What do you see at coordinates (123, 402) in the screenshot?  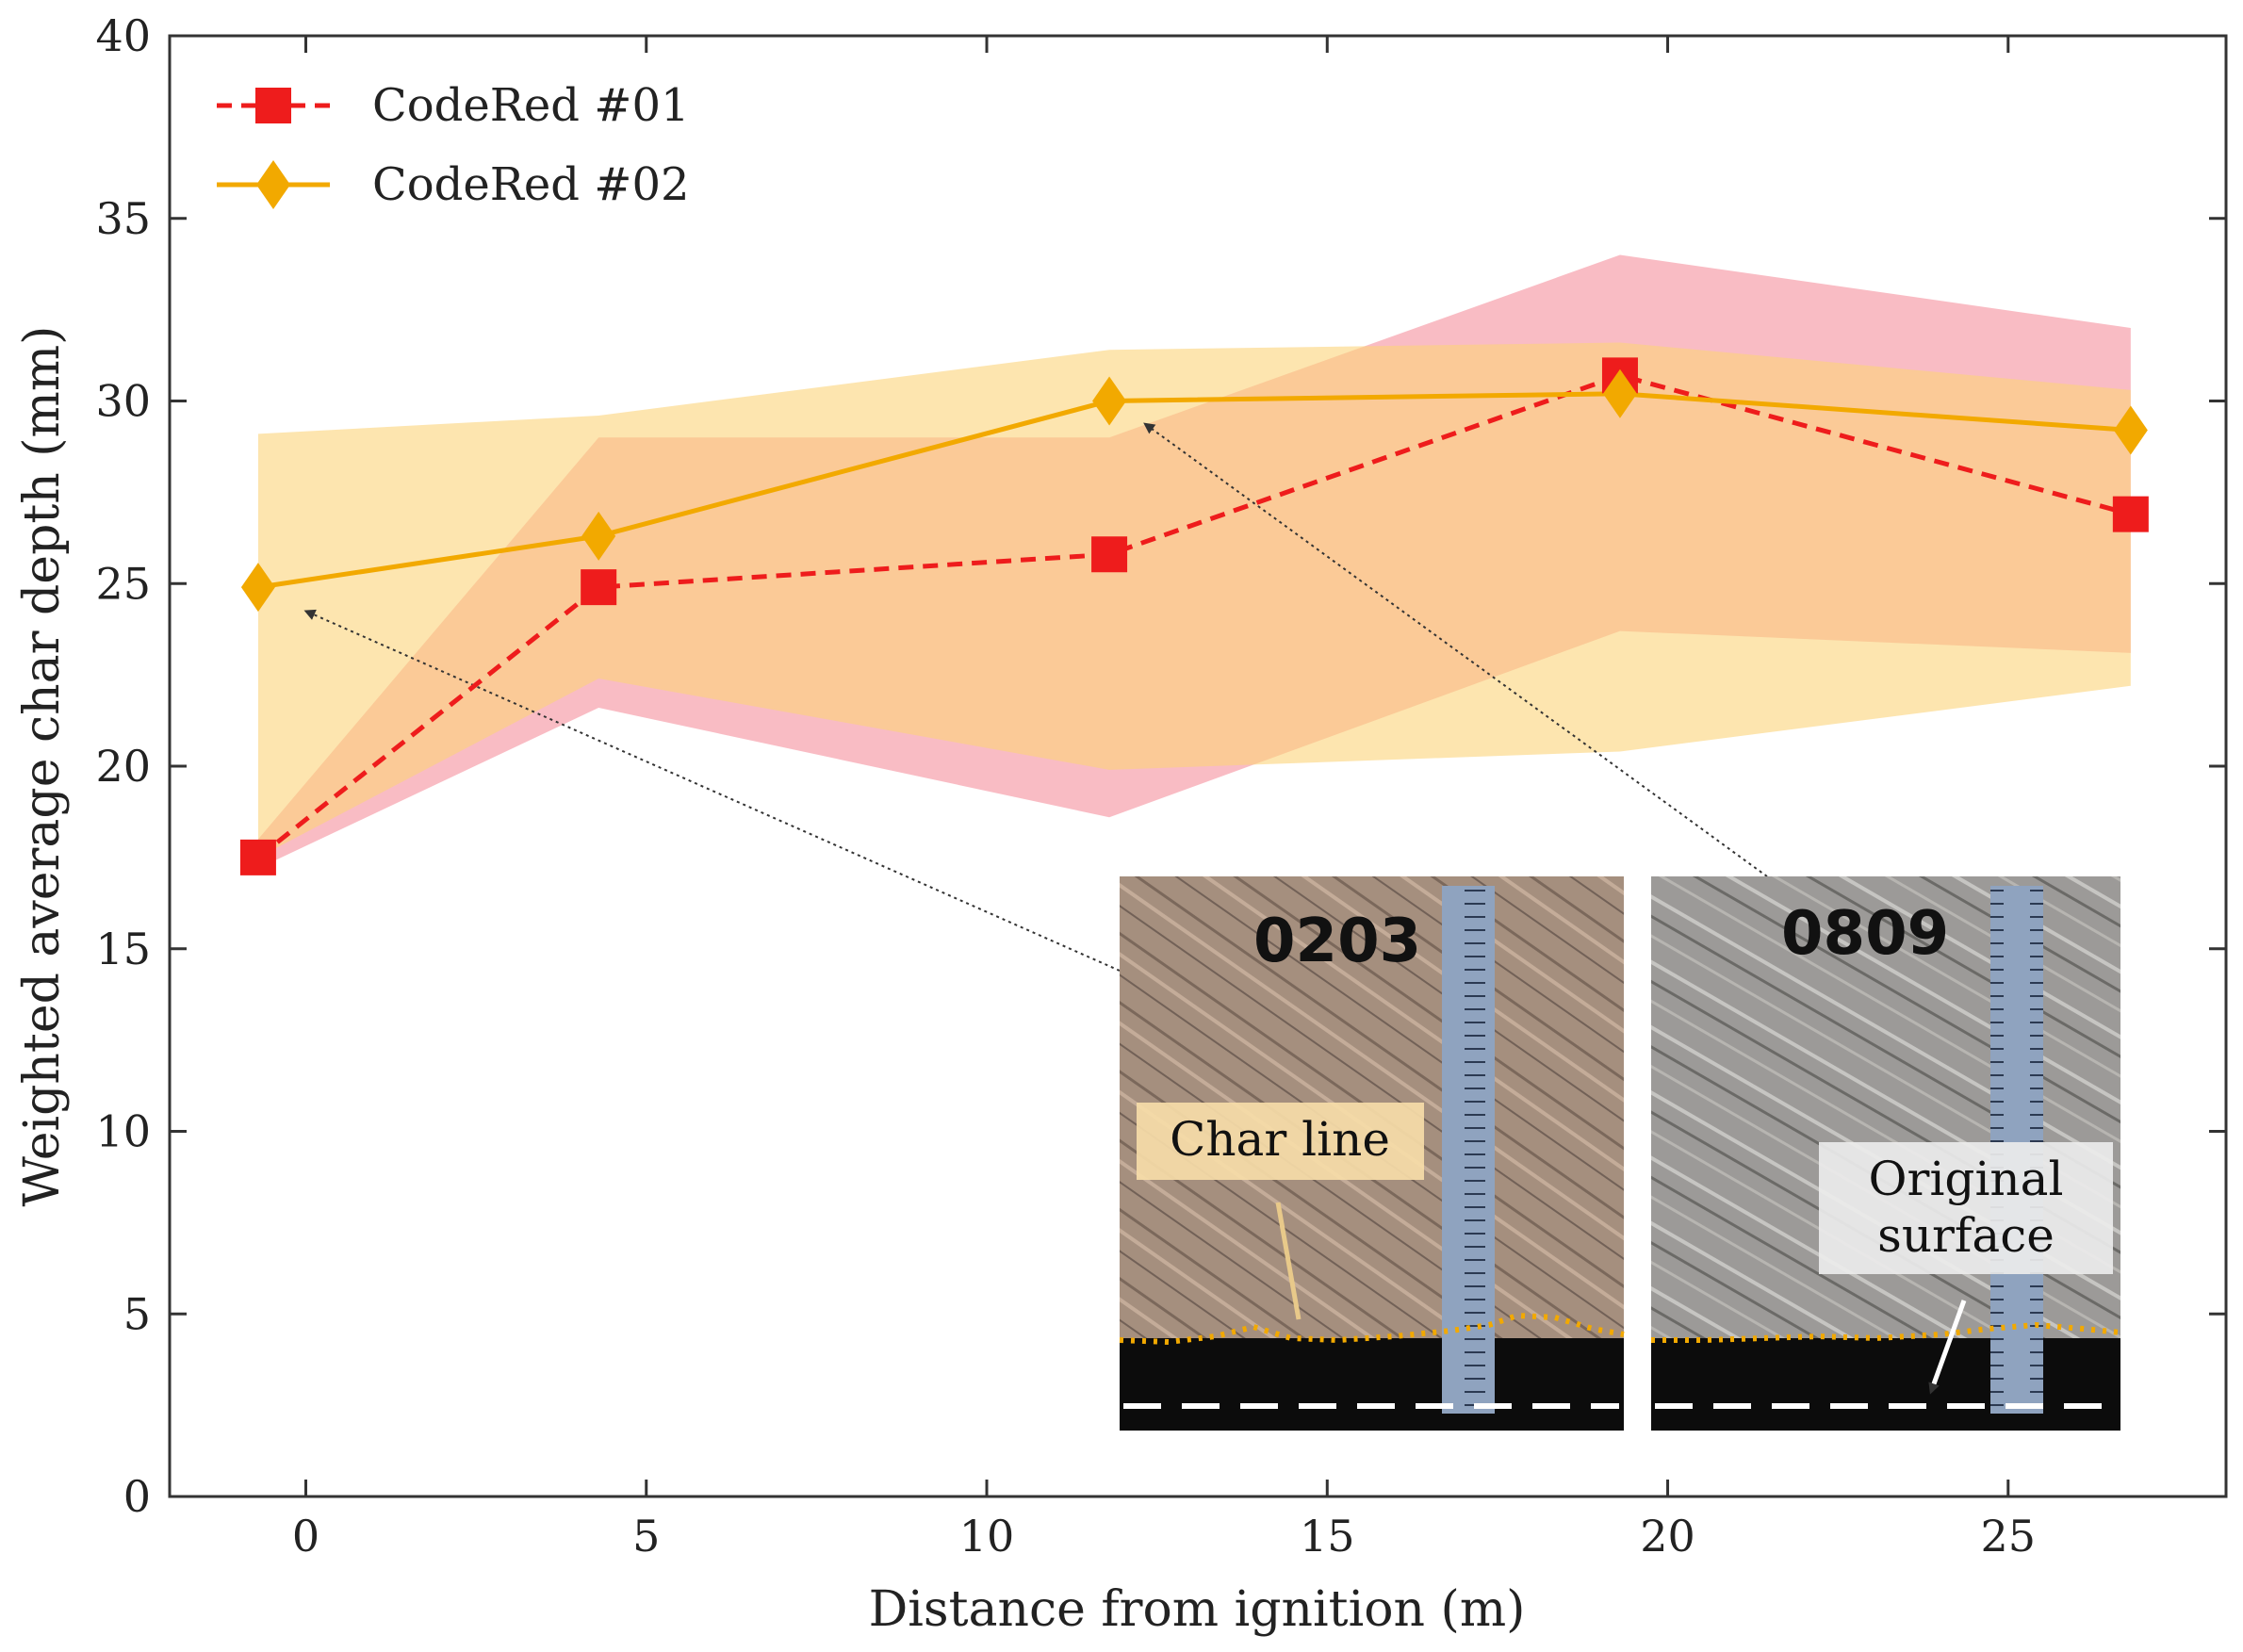 I see `y-tick-label: 30` at bounding box center [123, 402].